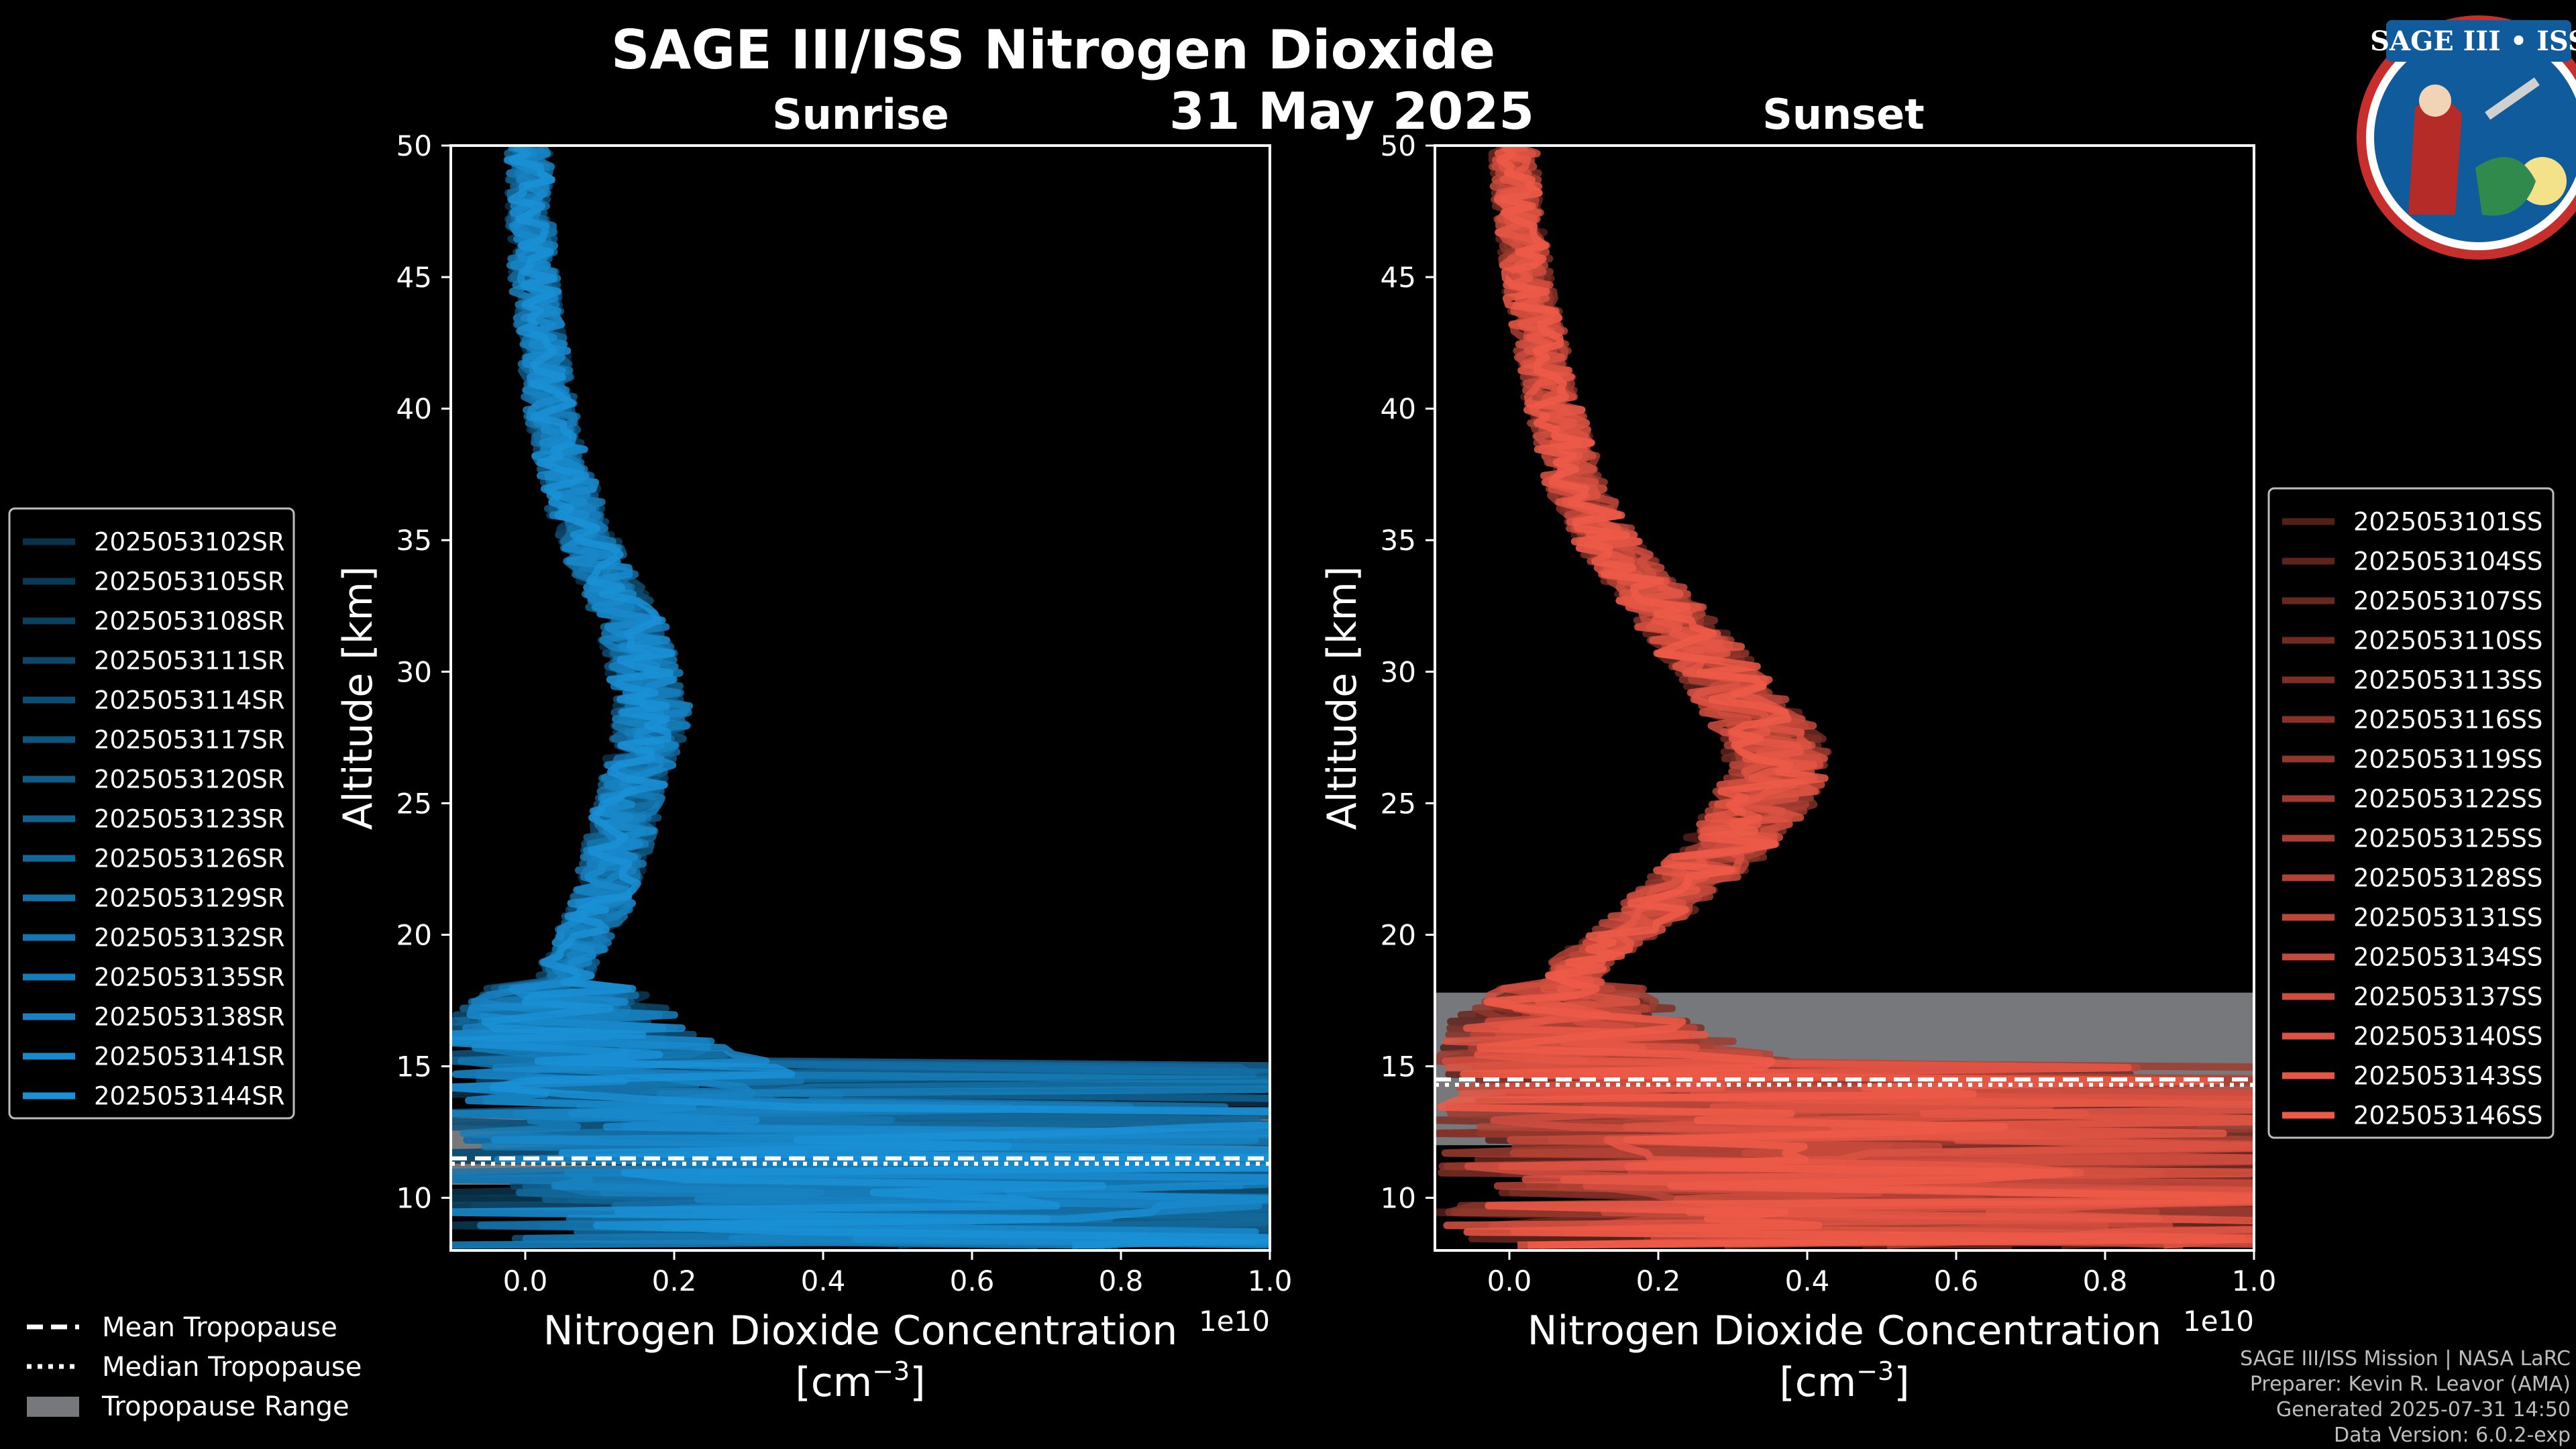 This screenshot has height=1449, width=2576. What do you see at coordinates (2410, 1384) in the screenshot?
I see `credit-line: Preparer: Kevin R. Leavor (AMA)` at bounding box center [2410, 1384].